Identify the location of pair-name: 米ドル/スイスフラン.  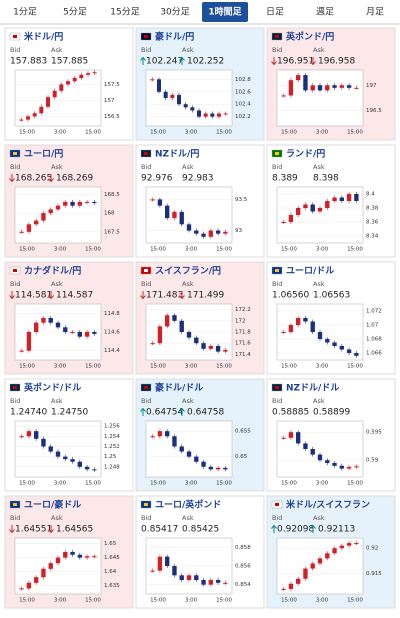
(327, 505).